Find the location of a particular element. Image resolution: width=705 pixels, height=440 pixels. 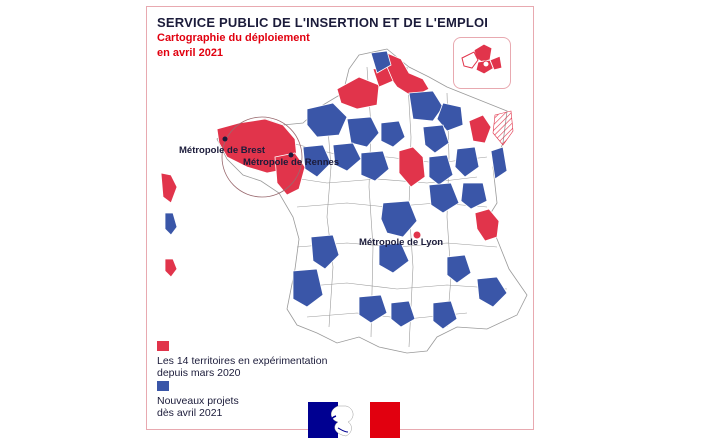

legend-blue-line2: dès avril 2021 is located at coordinates (190, 413).